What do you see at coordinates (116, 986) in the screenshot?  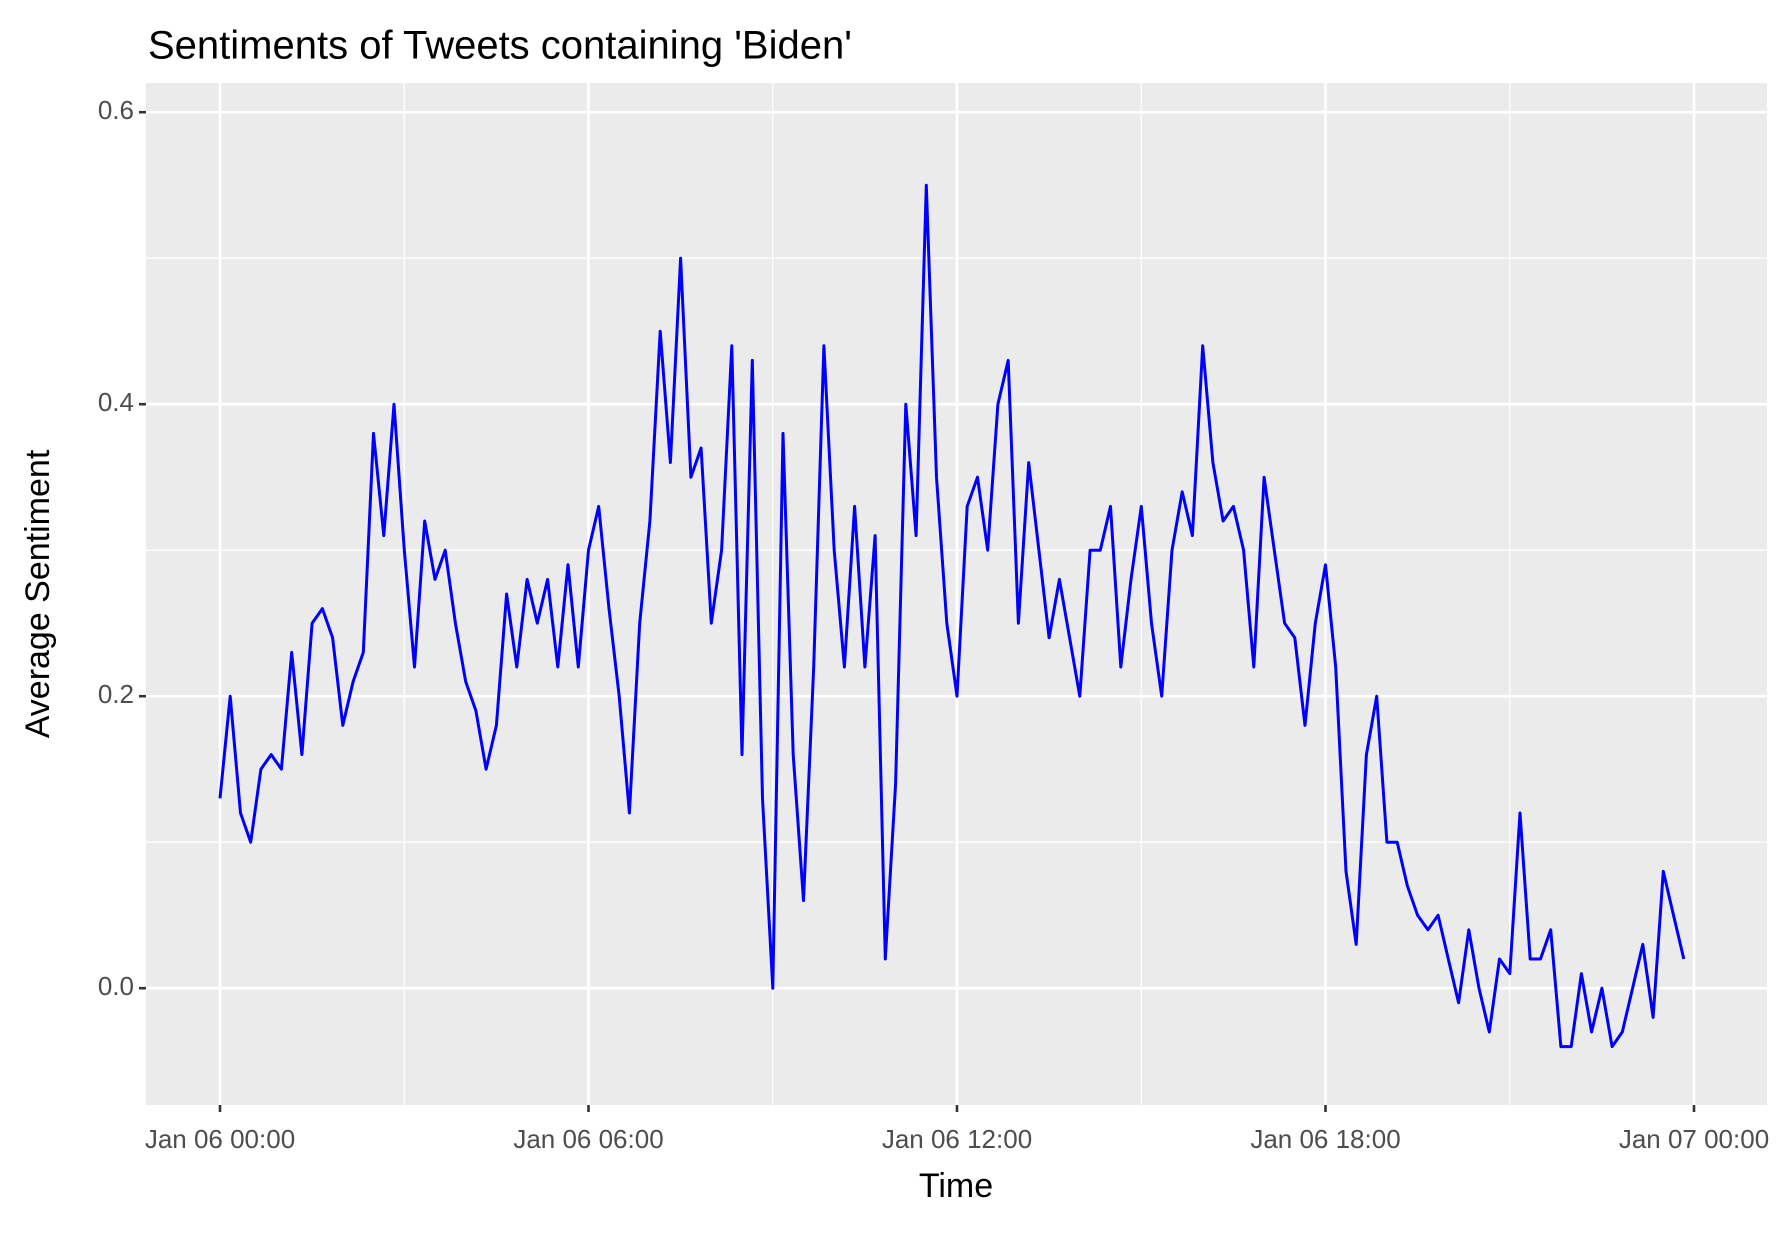 I see `y-tick-label: 0.0` at bounding box center [116, 986].